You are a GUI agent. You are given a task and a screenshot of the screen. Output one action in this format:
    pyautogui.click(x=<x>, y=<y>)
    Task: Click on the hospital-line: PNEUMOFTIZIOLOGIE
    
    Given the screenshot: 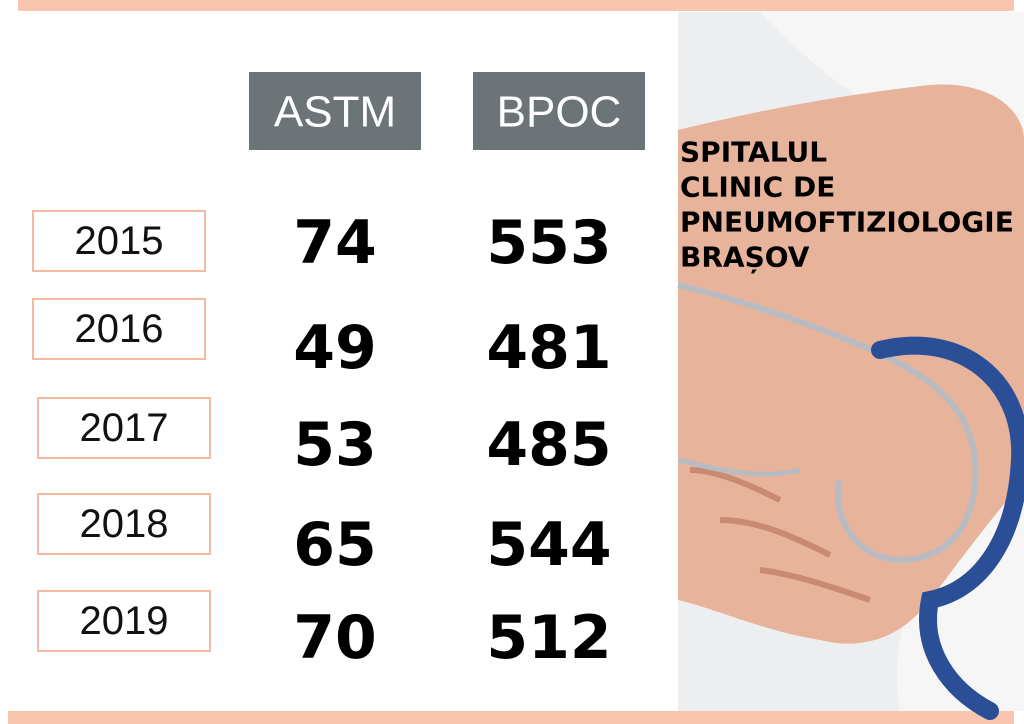 What is the action you would take?
    pyautogui.click(x=847, y=222)
    